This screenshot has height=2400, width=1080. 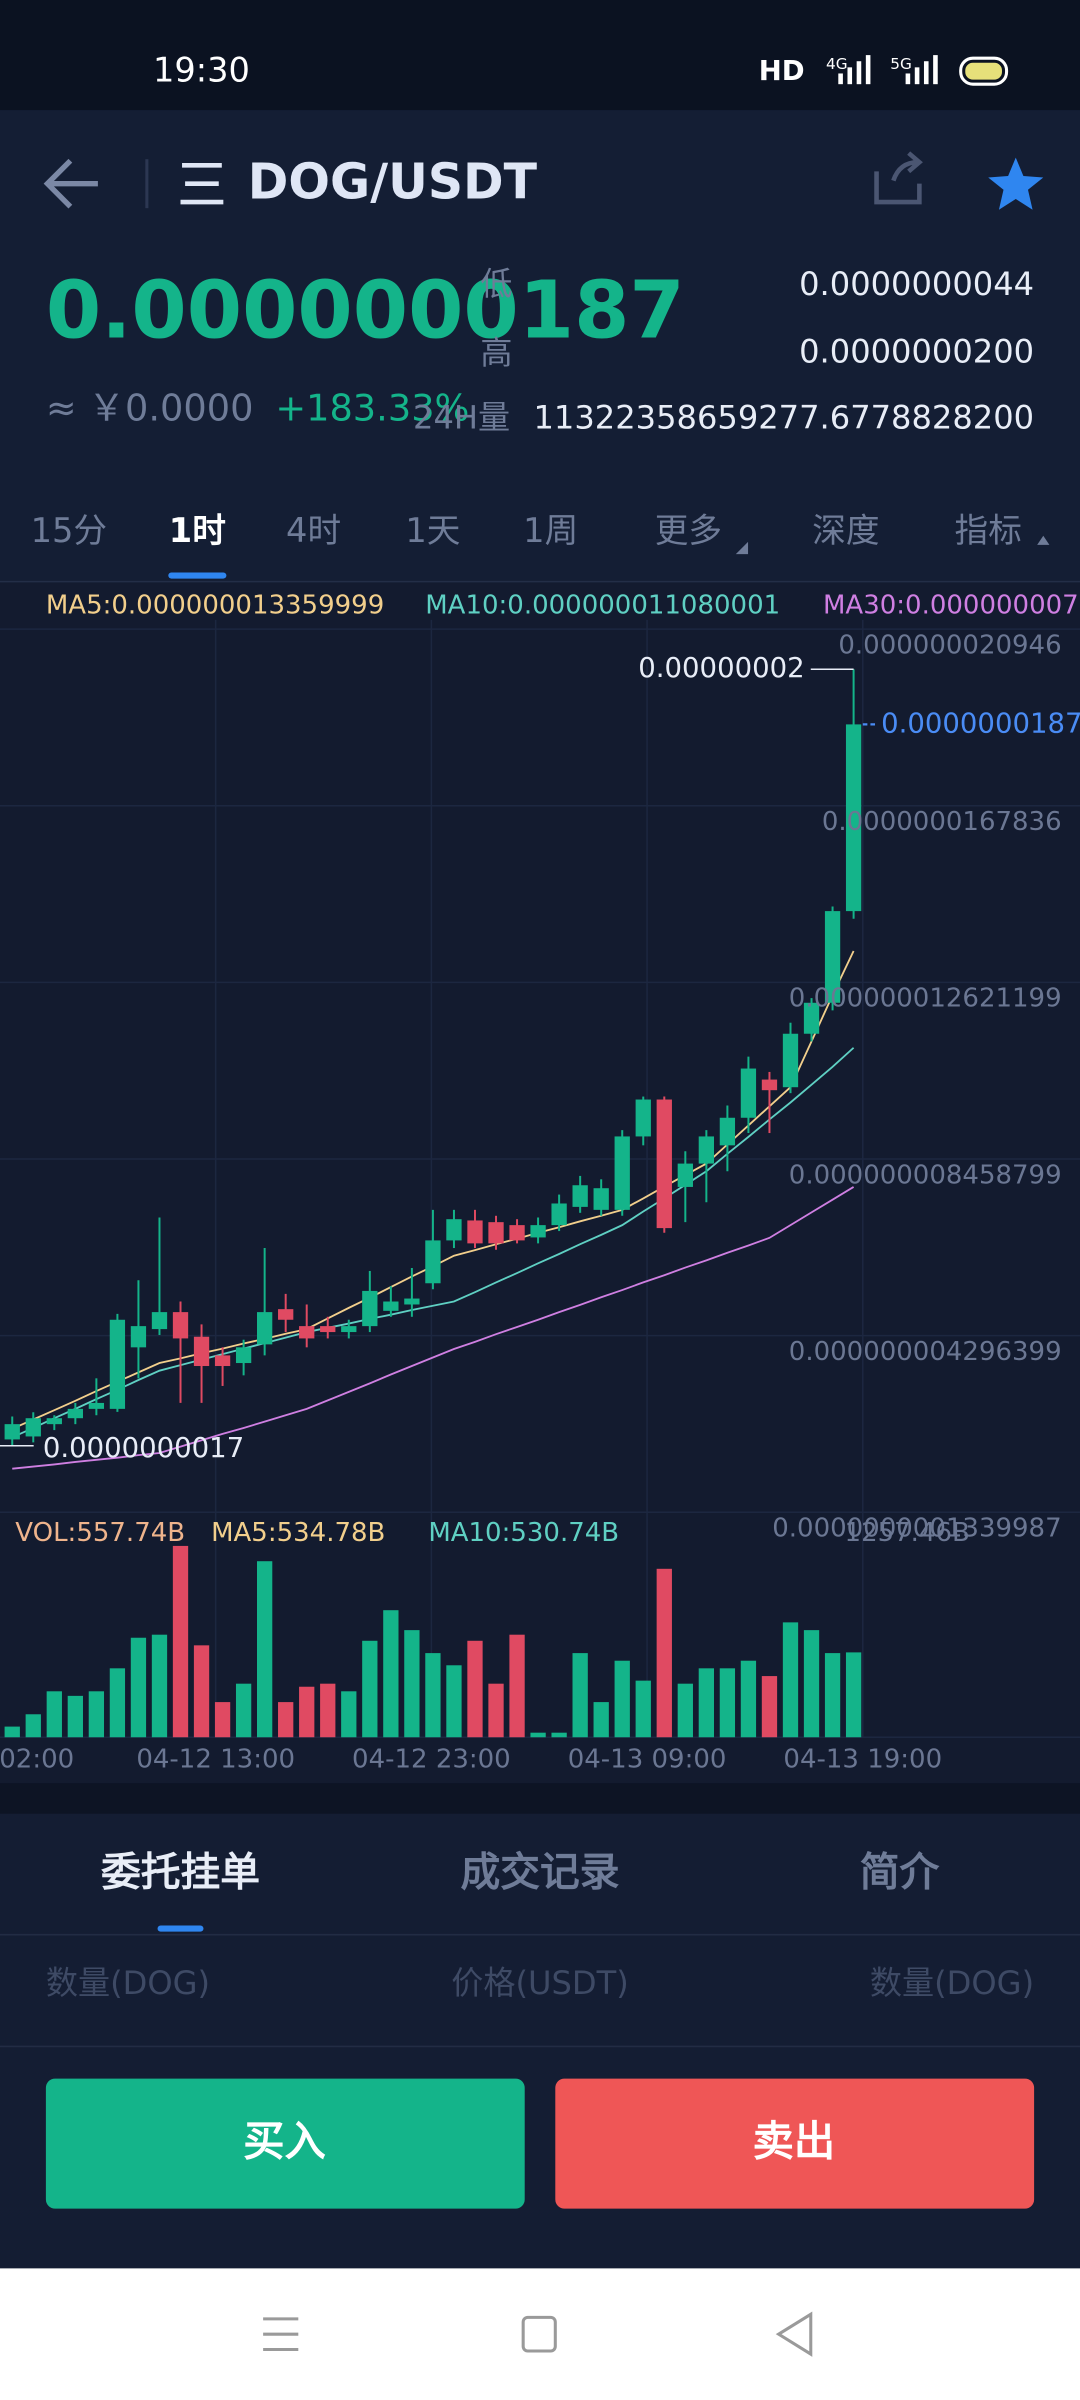 I want to click on status-time: 19:30, so click(x=201, y=69).